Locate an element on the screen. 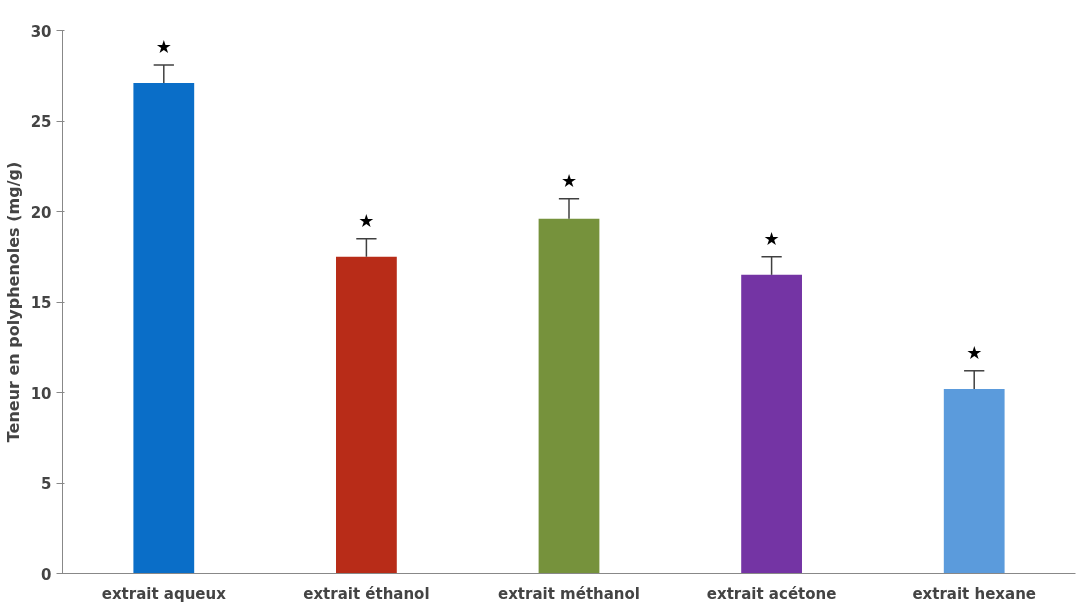 This screenshot has width=1084, height=609. y-tick-label: 10 is located at coordinates (41, 393).